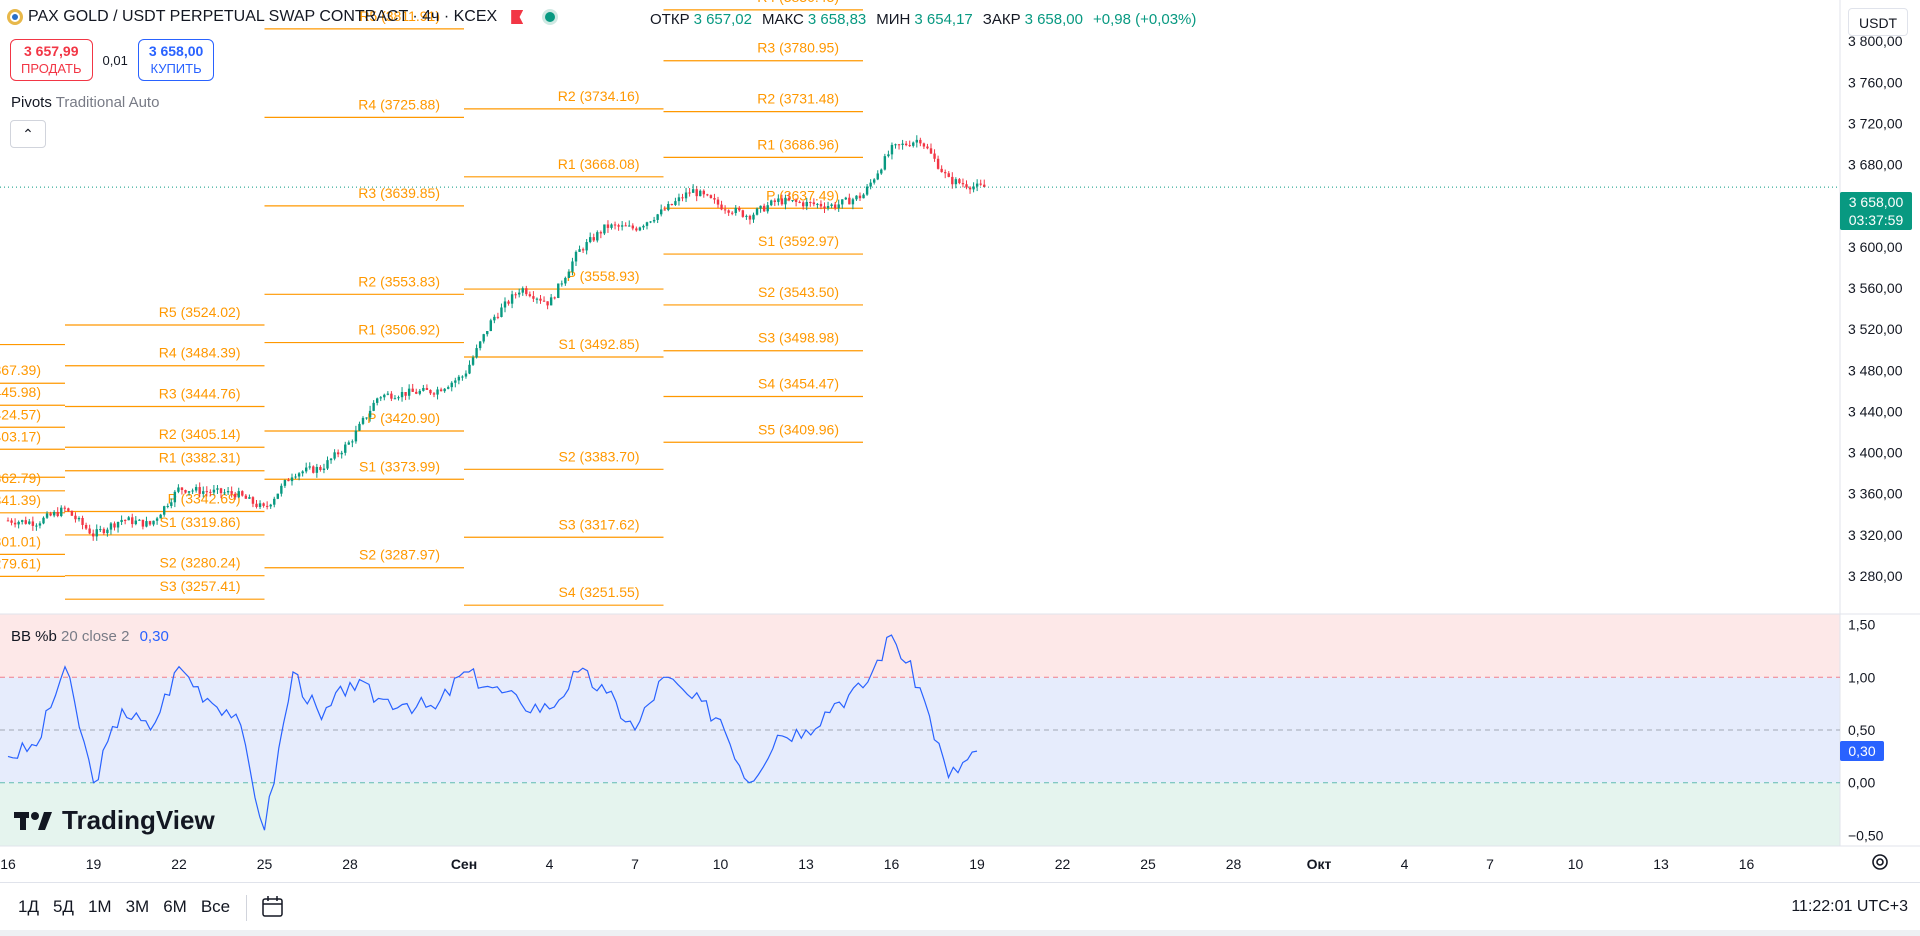 The width and height of the screenshot is (1920, 936). What do you see at coordinates (1849, 906) in the screenshot?
I see `clock-timezone: 11:22:01 UTC+3` at bounding box center [1849, 906].